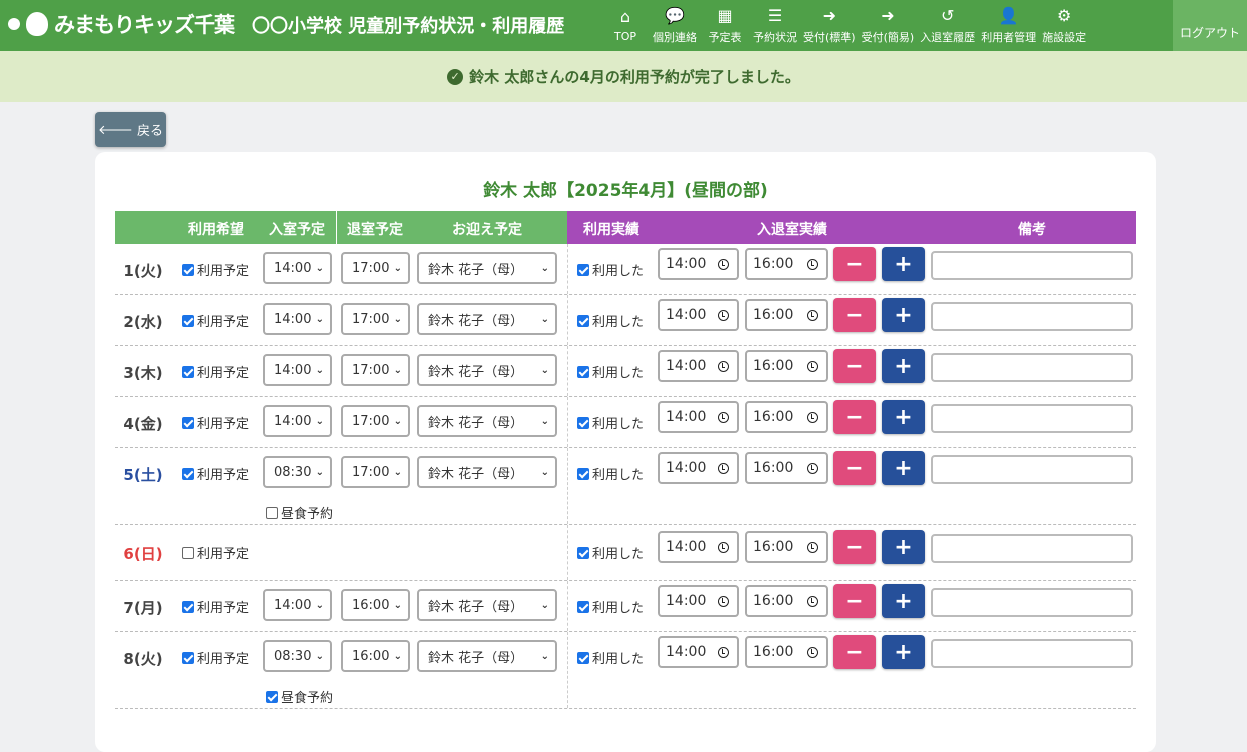  Describe the element at coordinates (1008, 25) in the screenshot. I see `nav-item: 👤 利用者管理` at that location.